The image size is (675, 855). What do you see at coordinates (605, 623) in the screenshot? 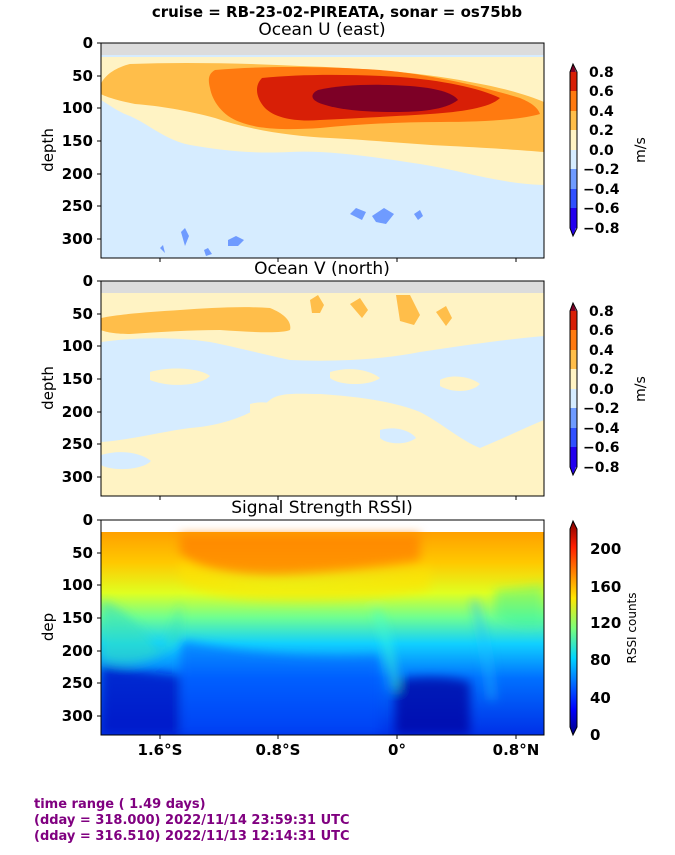
I see `cbar-tick: 120` at bounding box center [605, 623].